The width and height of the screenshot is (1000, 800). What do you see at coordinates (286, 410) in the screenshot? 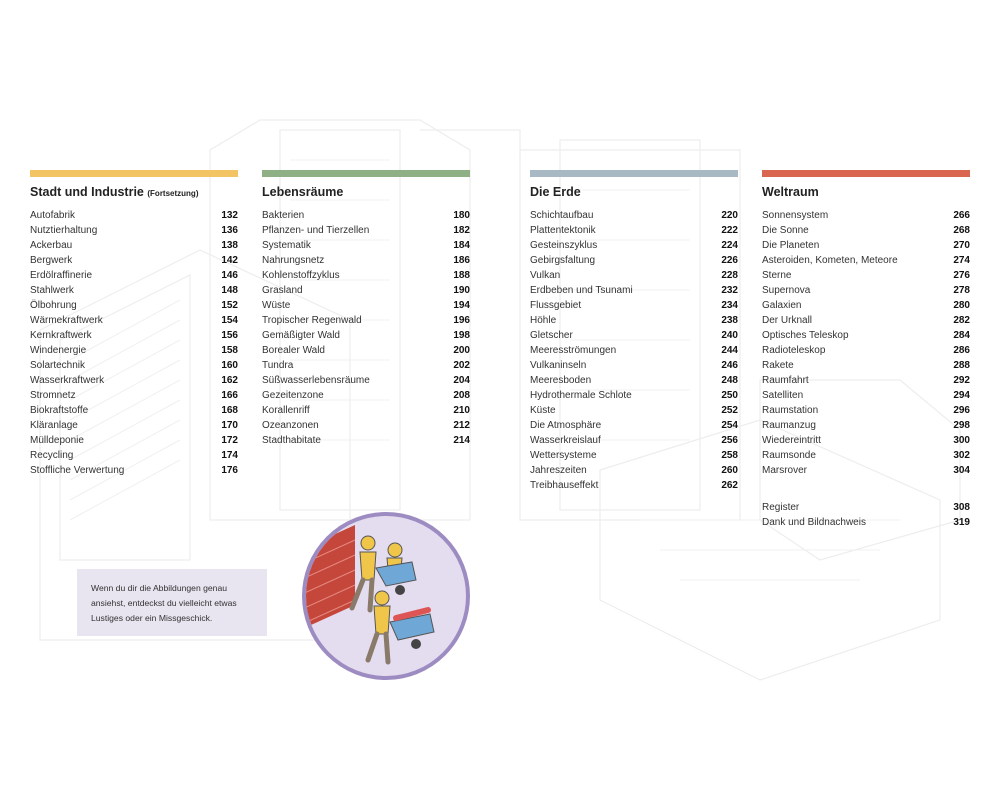
I see `toc-entry-label: Korallenriff` at bounding box center [286, 410].